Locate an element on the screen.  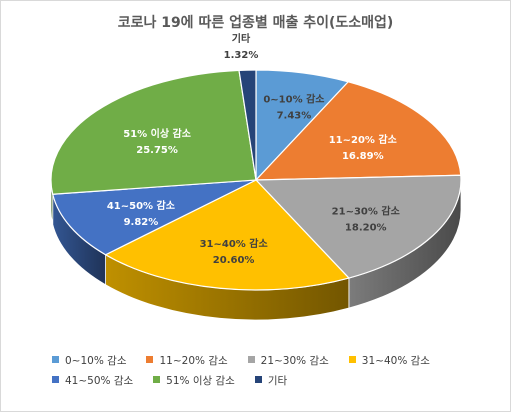
legend-item-1: 0~10% 감소 is located at coordinates (89, 361).